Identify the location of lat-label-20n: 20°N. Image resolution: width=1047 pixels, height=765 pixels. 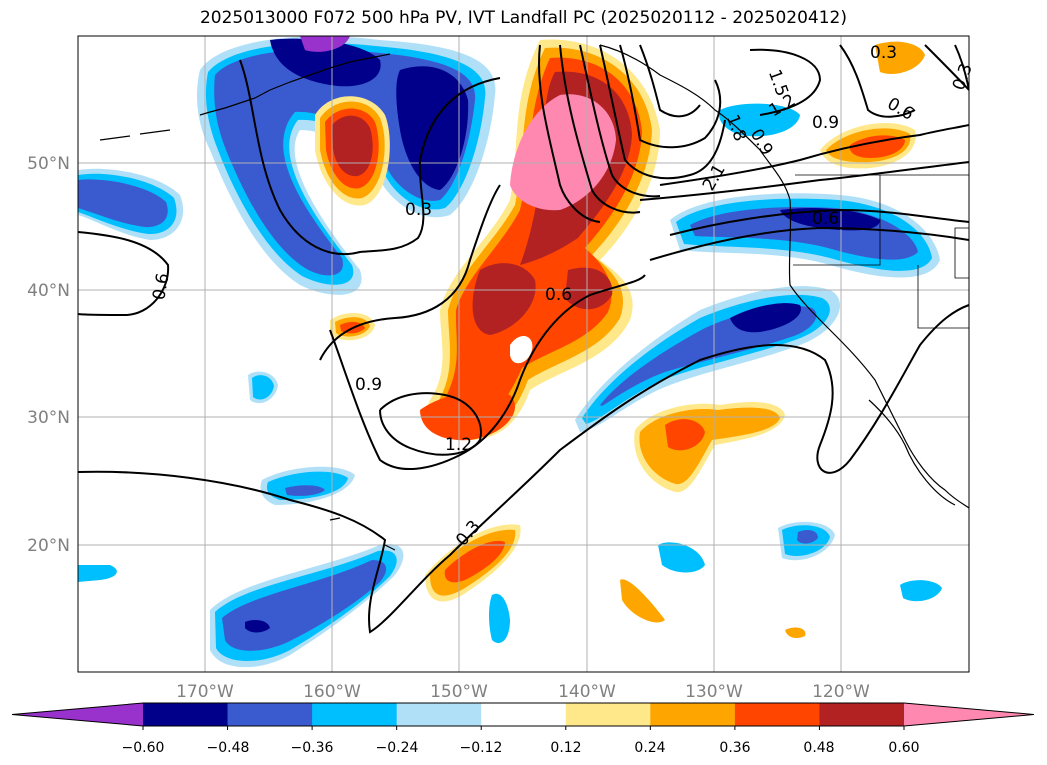
(48, 546).